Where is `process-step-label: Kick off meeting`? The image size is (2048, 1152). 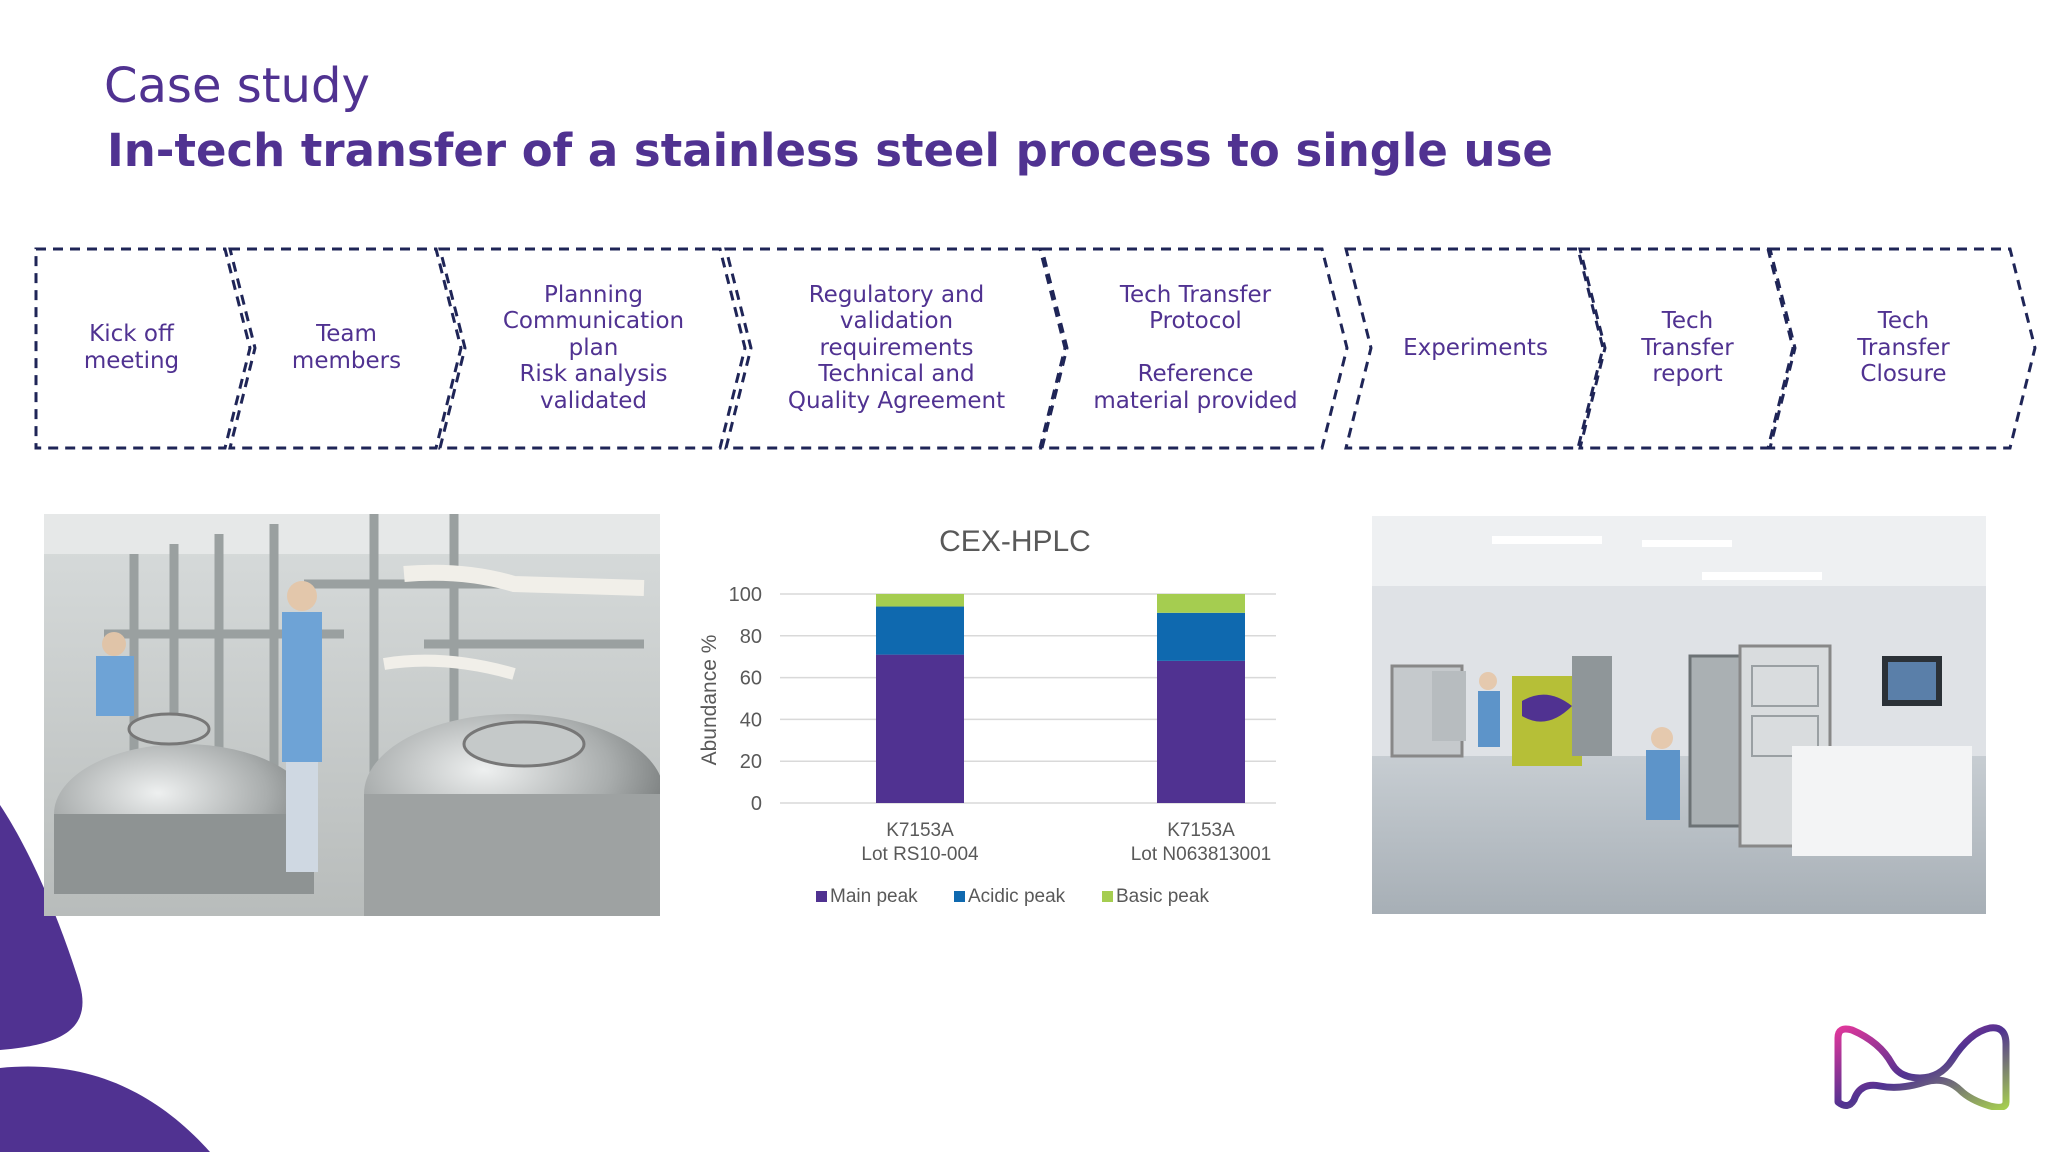 process-step-label: Kick off meeting is located at coordinates (131, 347).